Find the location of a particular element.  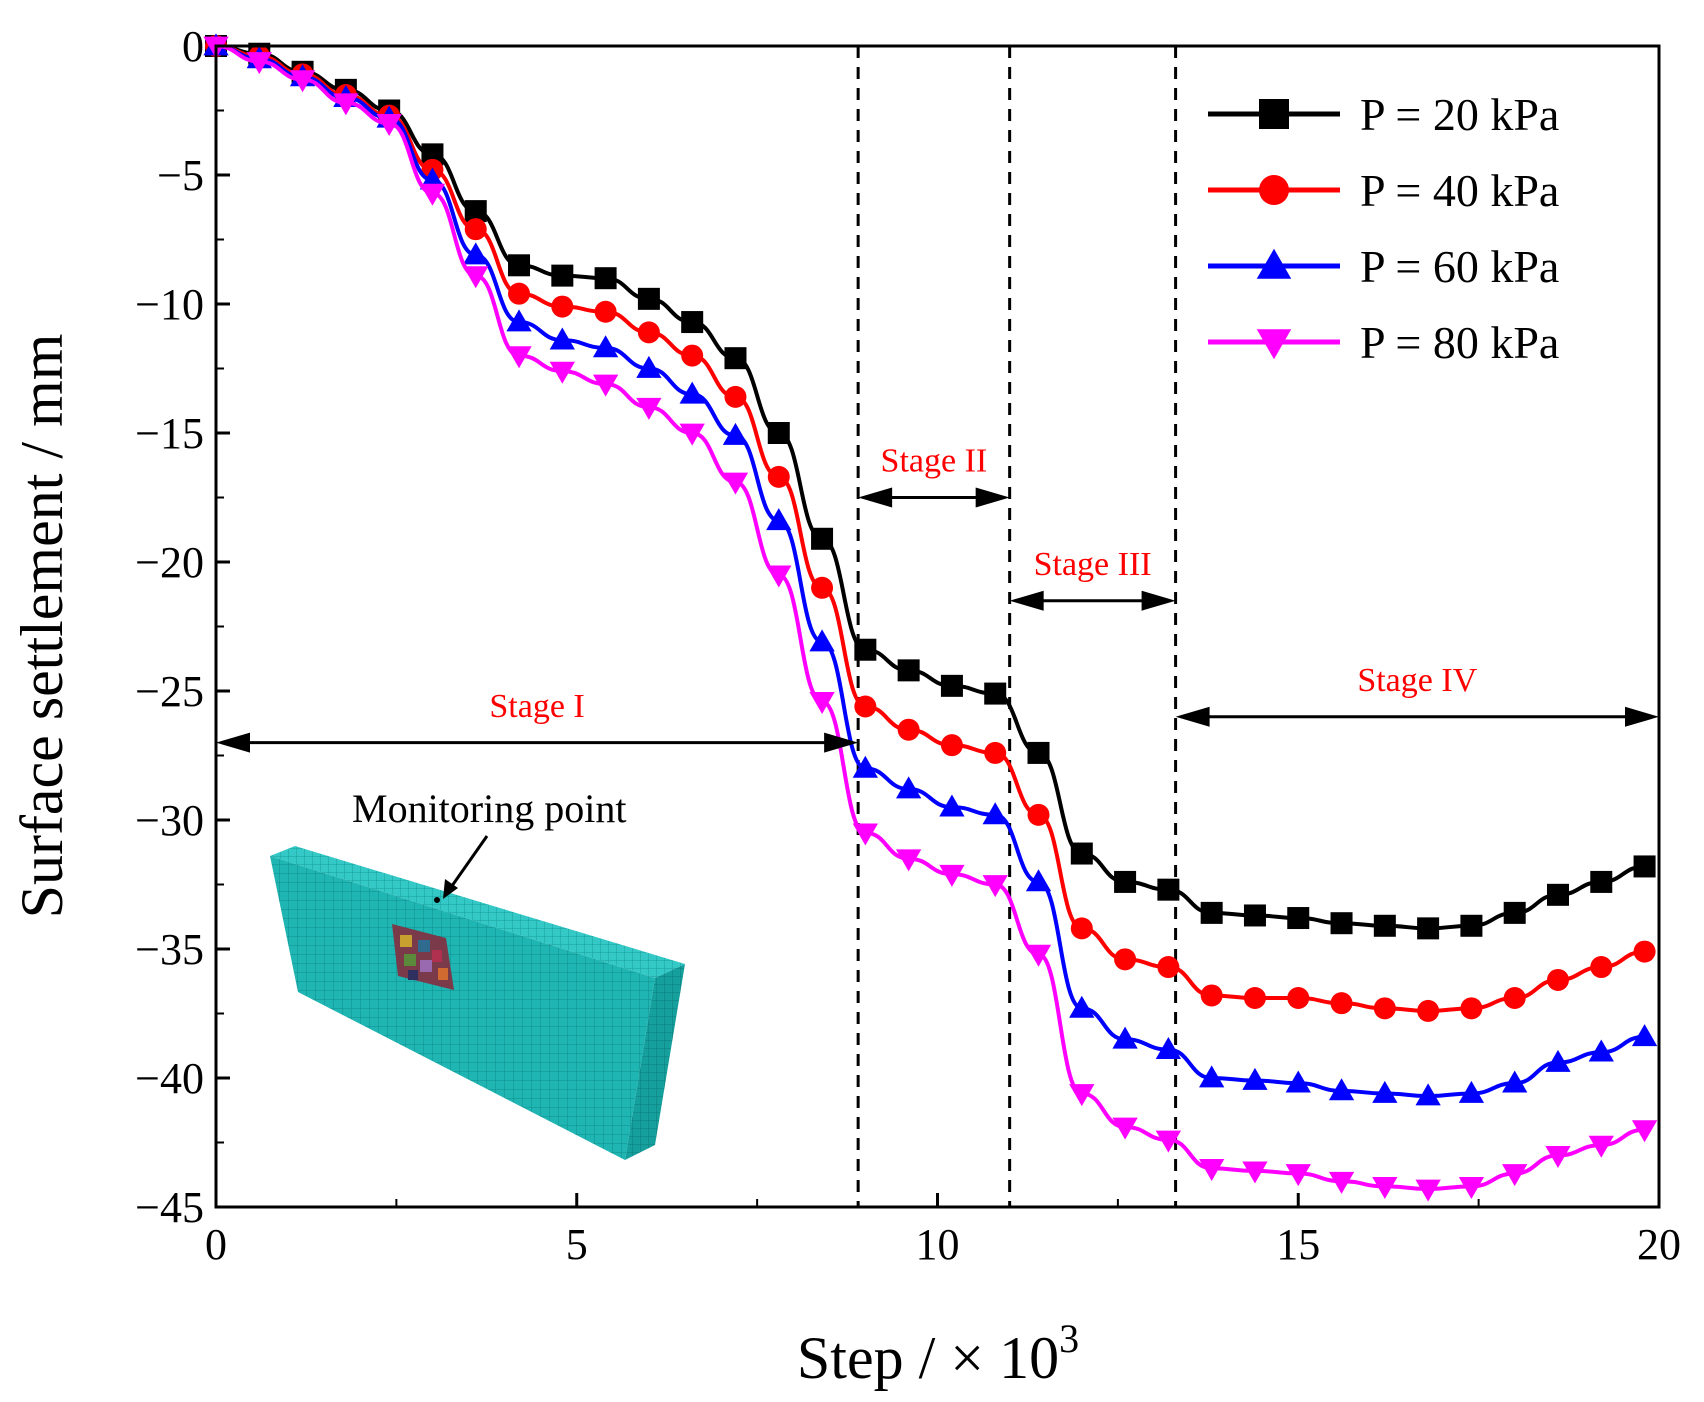

y-tick-label: −35 is located at coordinates (169, 949).